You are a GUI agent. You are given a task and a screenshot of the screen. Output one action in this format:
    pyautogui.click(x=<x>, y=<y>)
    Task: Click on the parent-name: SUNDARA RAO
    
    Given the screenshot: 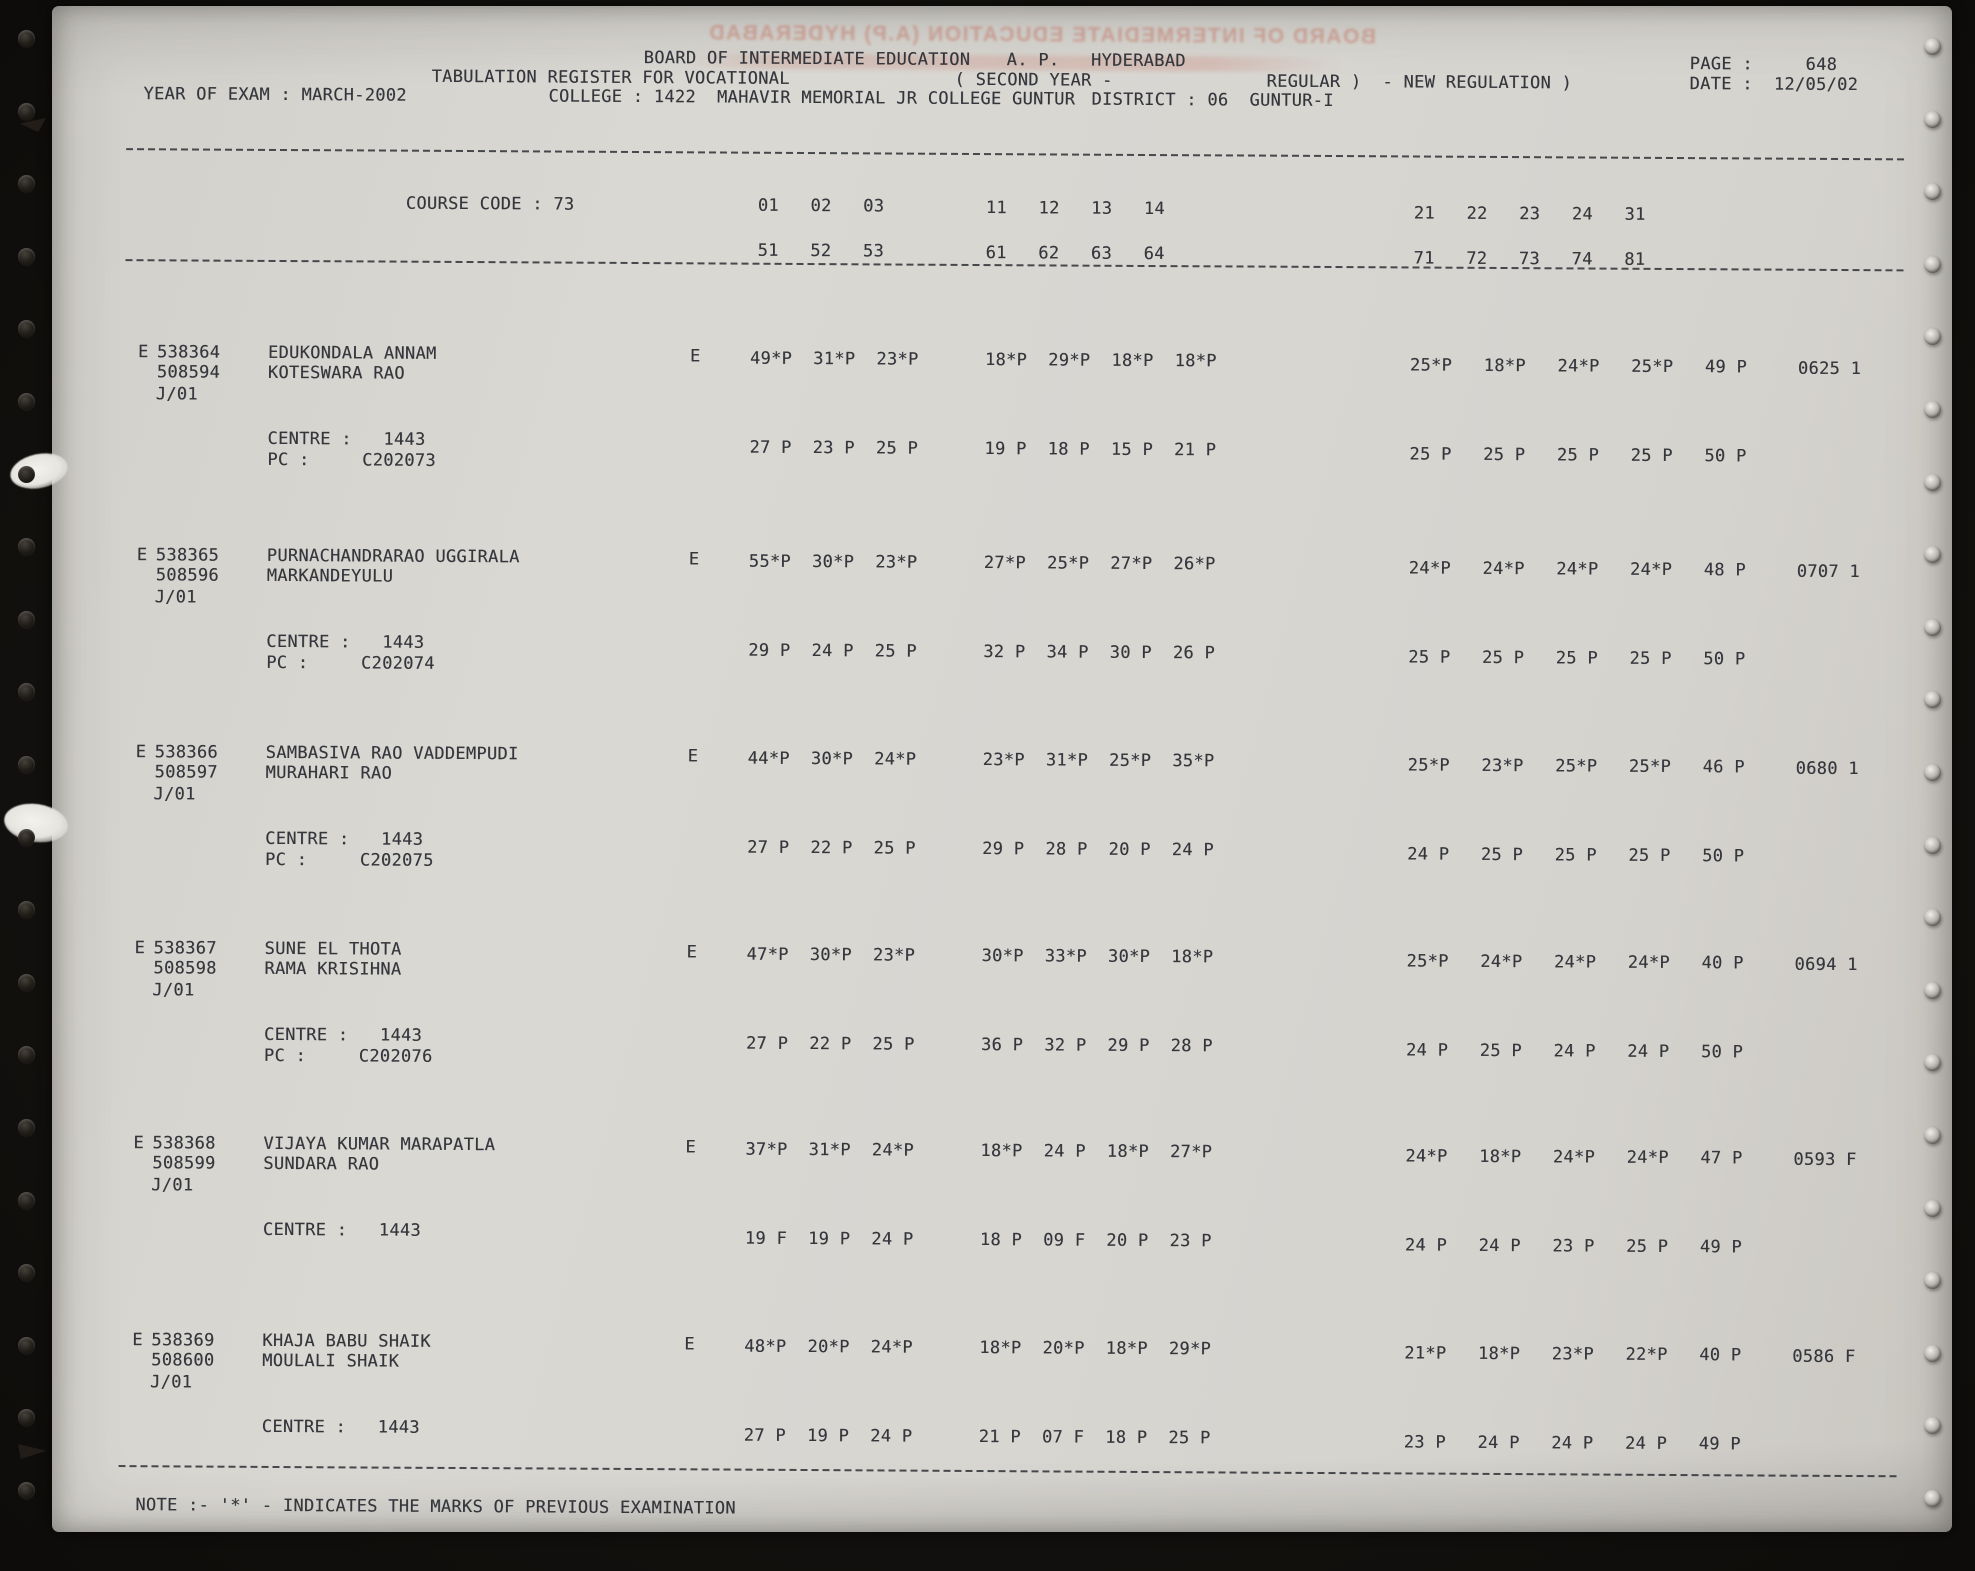 What is the action you would take?
    pyautogui.click(x=321, y=1164)
    